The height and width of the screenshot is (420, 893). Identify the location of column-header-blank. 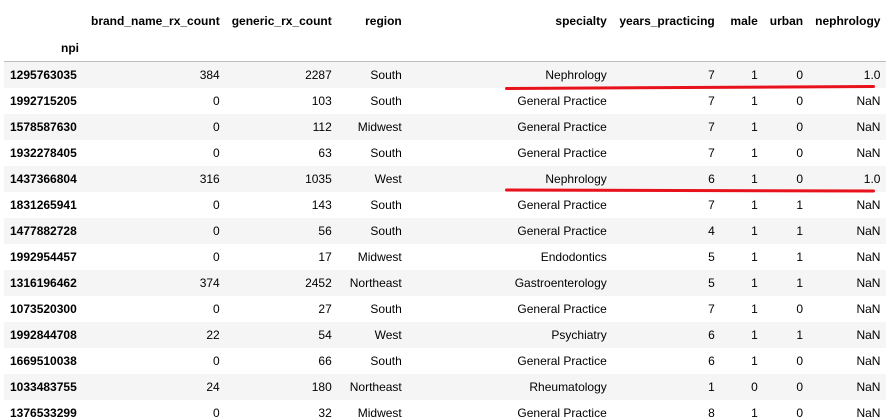
(44, 21).